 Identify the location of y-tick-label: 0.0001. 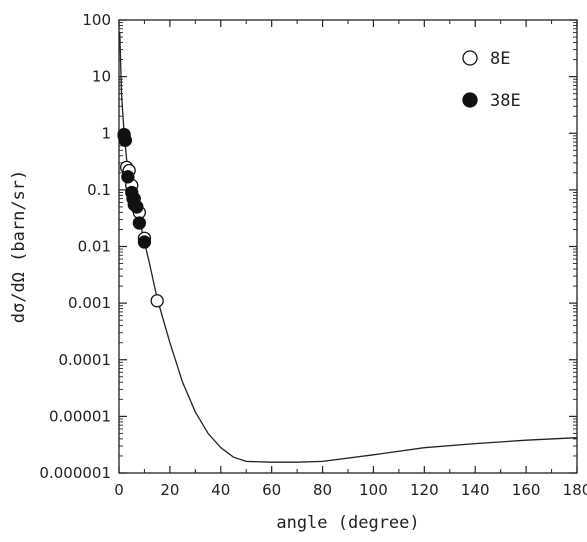
(85, 360).